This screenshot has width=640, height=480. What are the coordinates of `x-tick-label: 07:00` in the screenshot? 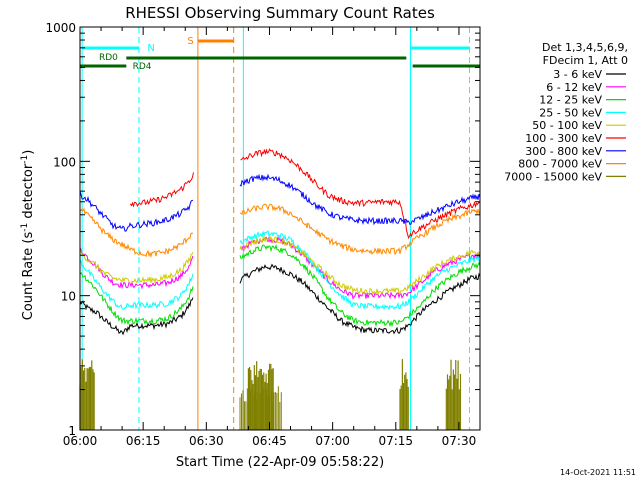 It's located at (332, 441).